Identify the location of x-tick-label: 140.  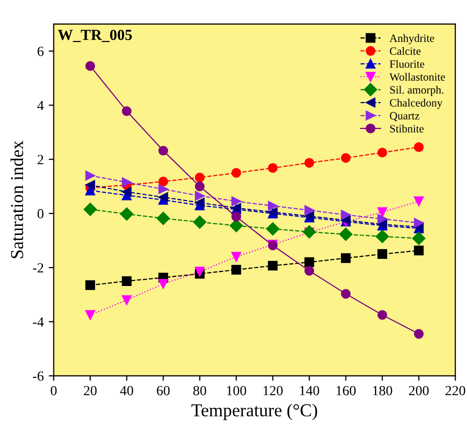
(310, 391).